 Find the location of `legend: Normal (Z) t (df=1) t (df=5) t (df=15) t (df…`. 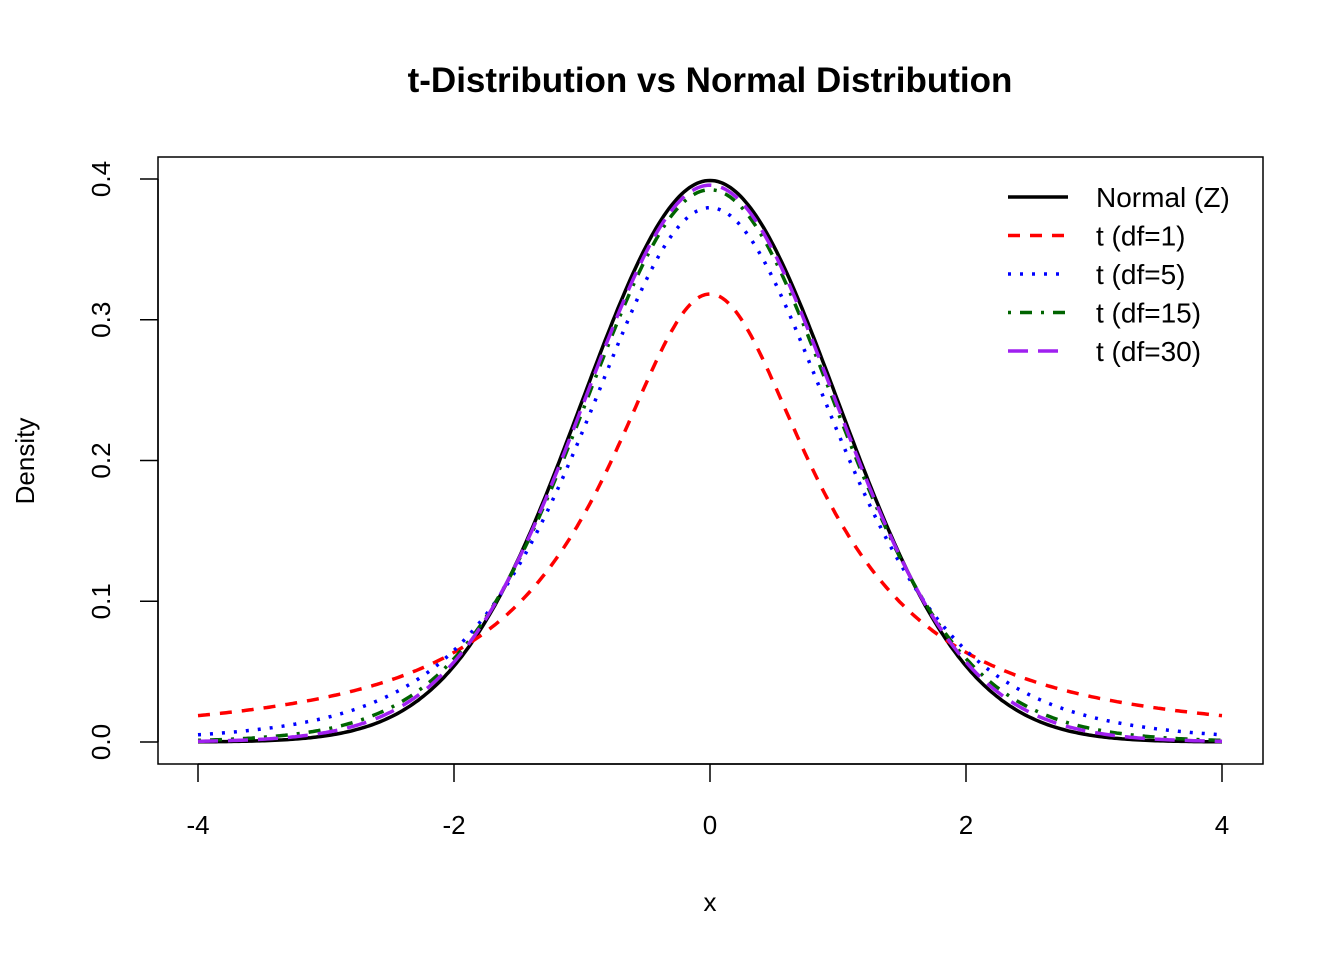

legend: Normal (Z) t (df=1) t (df=5) t (df=15) t (df… is located at coordinates (1119, 274).